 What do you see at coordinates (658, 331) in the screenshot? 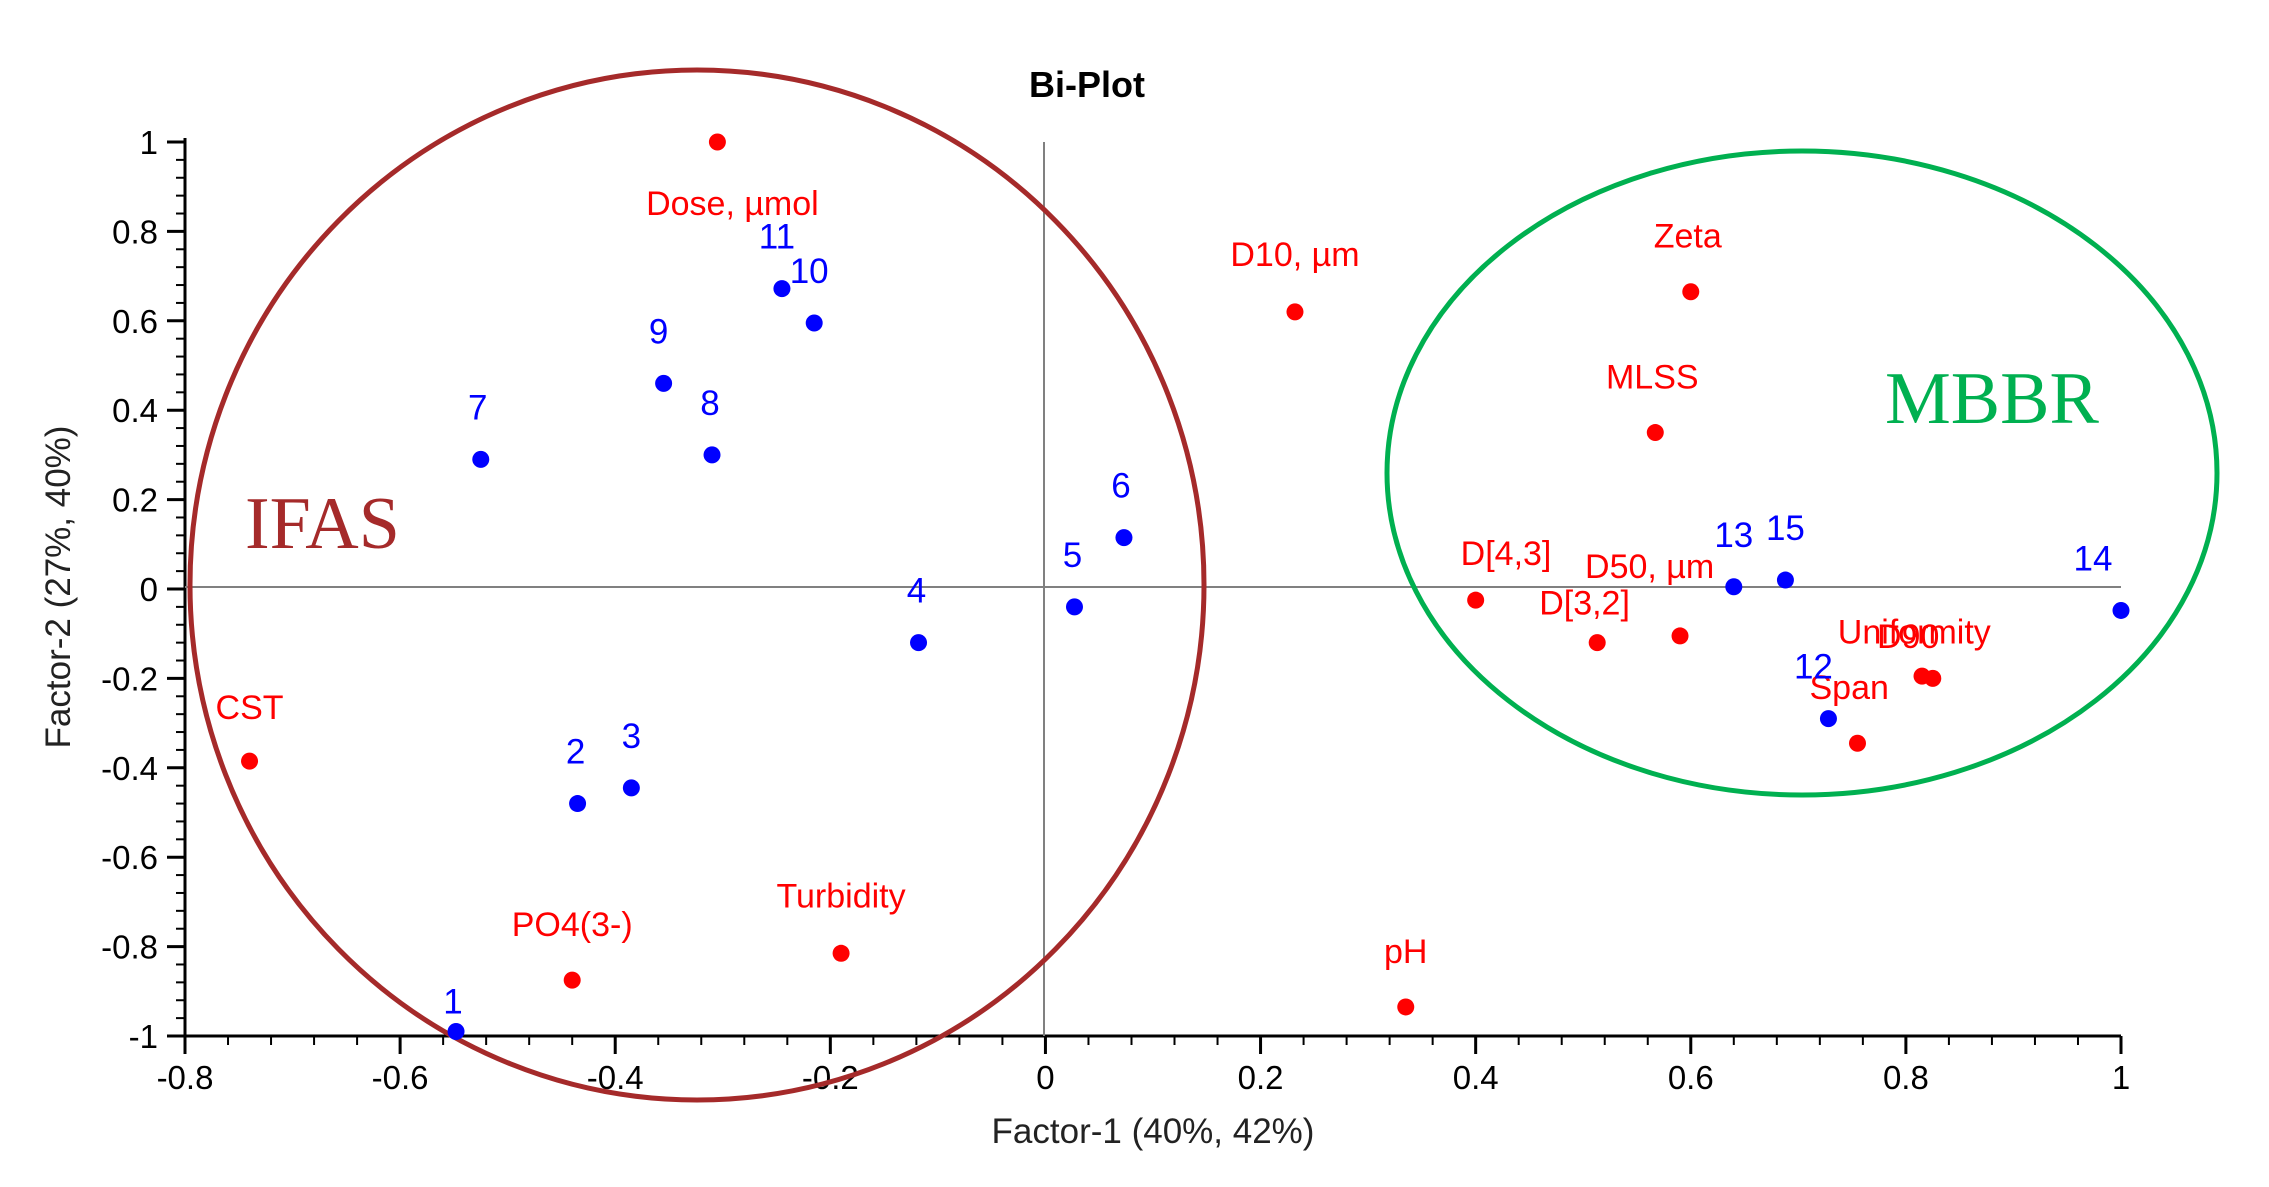
I see `observation-label: 9` at bounding box center [658, 331].